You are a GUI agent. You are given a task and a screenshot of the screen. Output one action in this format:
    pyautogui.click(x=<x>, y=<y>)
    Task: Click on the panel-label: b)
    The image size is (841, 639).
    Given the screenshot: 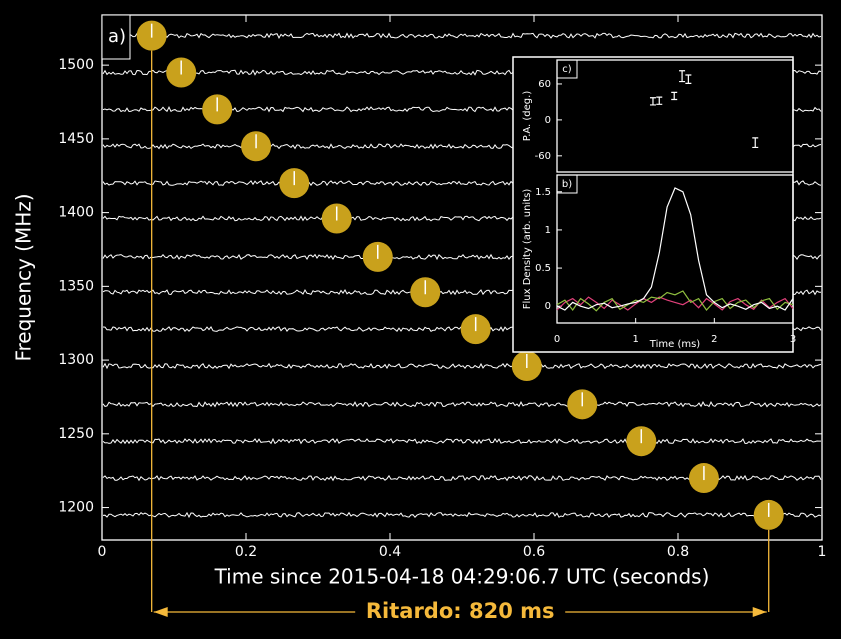 What is the action you would take?
    pyautogui.click(x=567, y=184)
    